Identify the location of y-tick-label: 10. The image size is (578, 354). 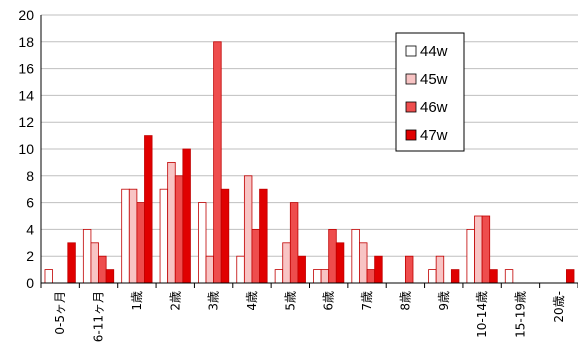
(26, 149).